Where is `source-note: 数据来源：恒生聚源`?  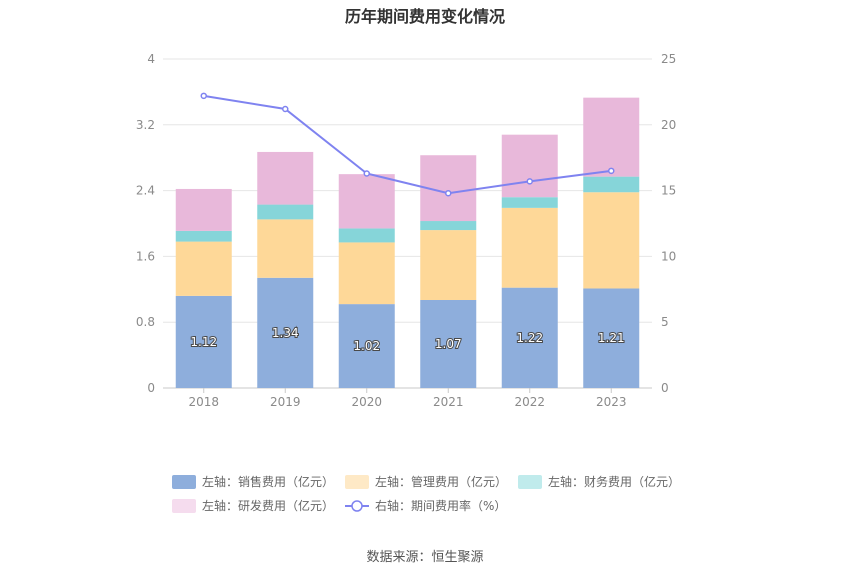
source-note: 数据来源：恒生聚源 is located at coordinates (425, 557).